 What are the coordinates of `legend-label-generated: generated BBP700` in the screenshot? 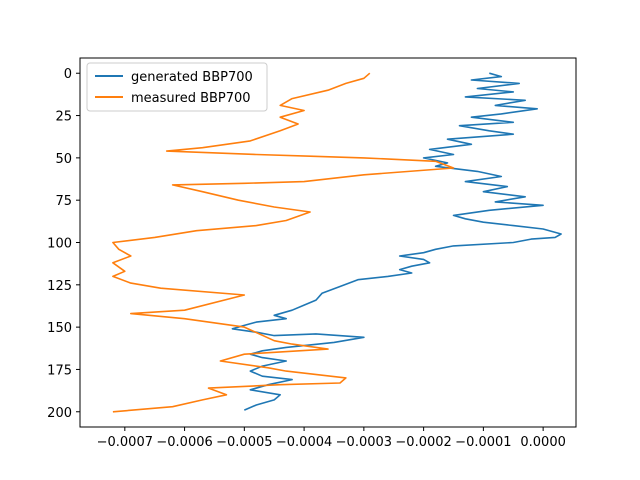 It's located at (192, 77).